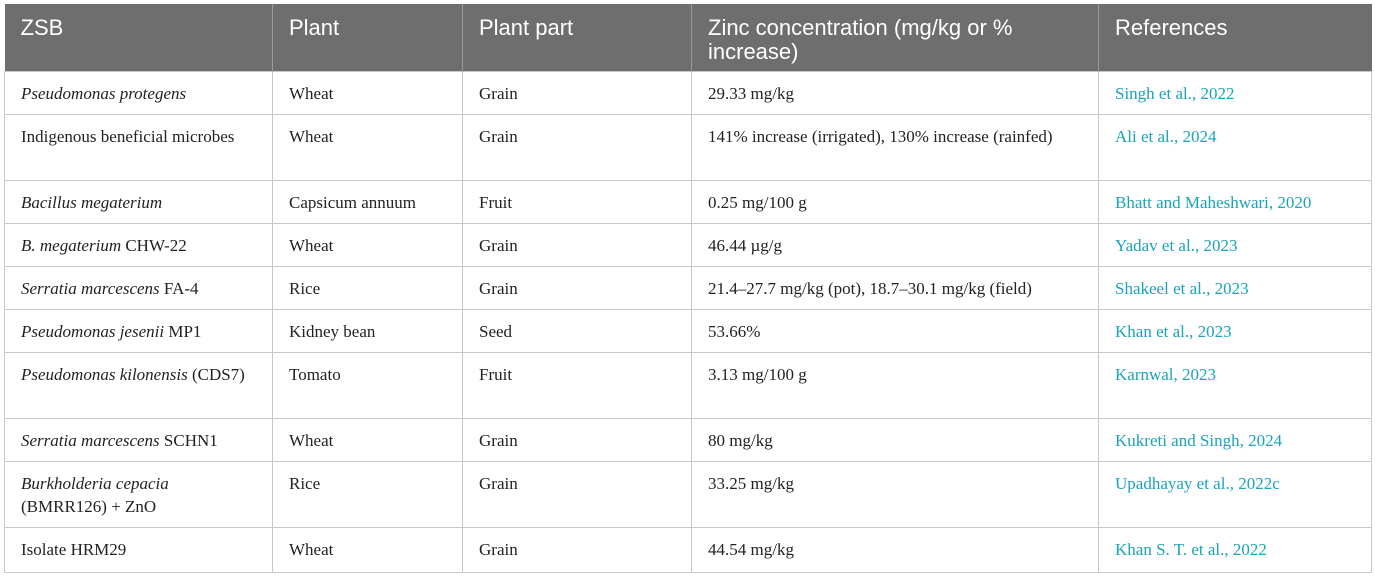 The height and width of the screenshot is (585, 1375). I want to click on cell-reference: Yadav et al., 2023, so click(1235, 245).